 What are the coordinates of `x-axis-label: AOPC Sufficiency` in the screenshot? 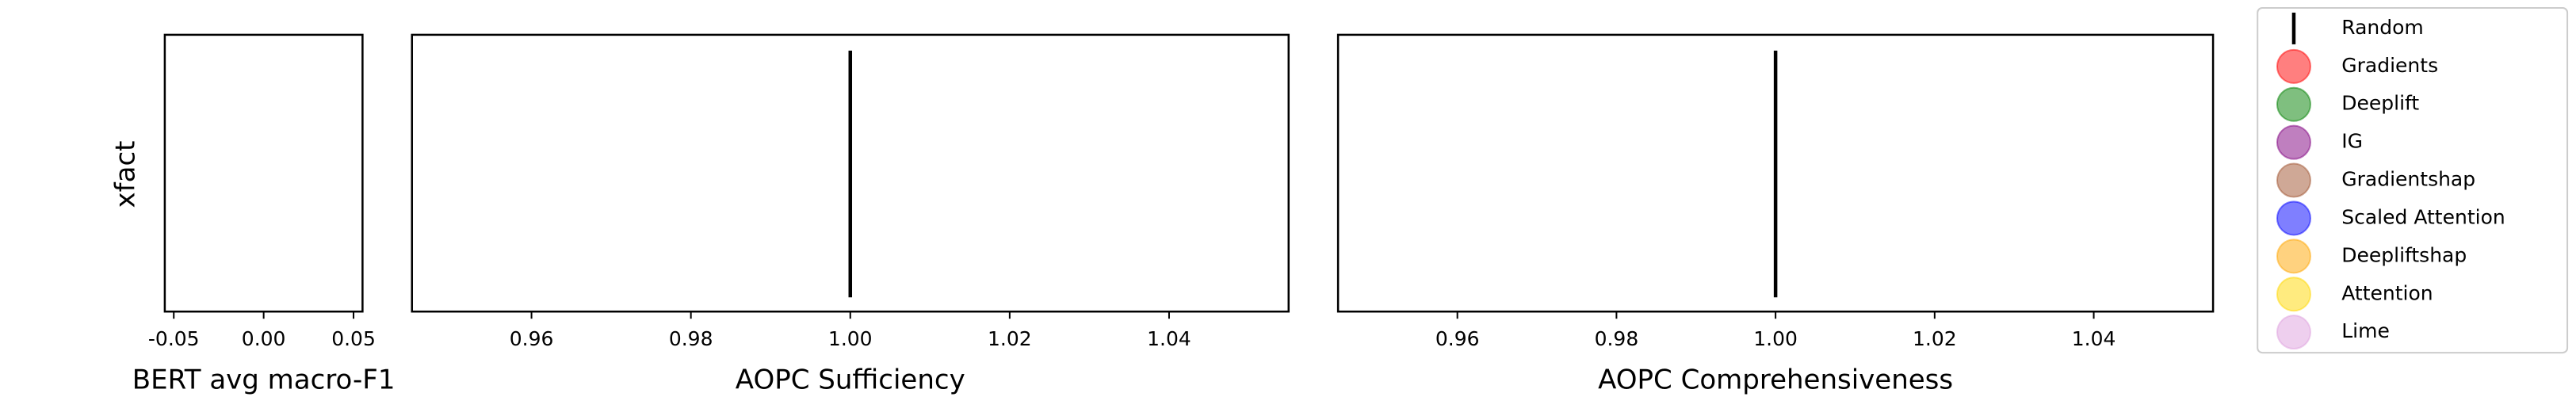 It's located at (850, 380).